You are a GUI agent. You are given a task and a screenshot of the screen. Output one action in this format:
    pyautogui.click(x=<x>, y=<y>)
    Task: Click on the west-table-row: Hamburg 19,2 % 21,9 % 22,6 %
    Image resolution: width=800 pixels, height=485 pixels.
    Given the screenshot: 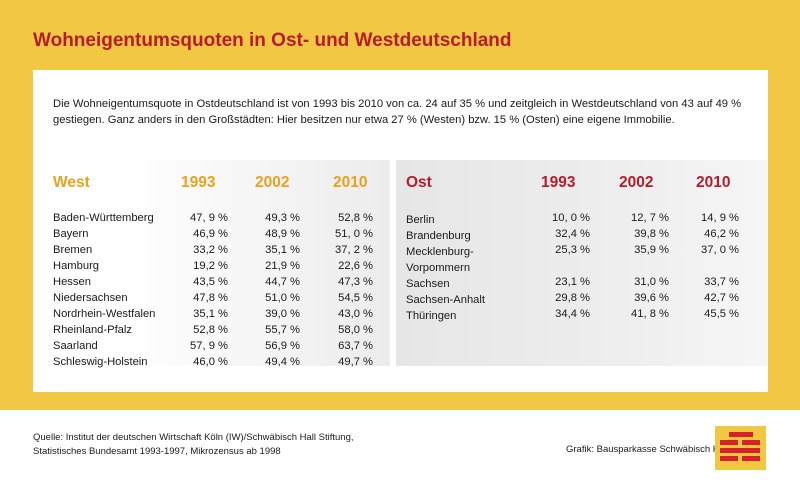 What is the action you would take?
    pyautogui.click(x=211, y=268)
    